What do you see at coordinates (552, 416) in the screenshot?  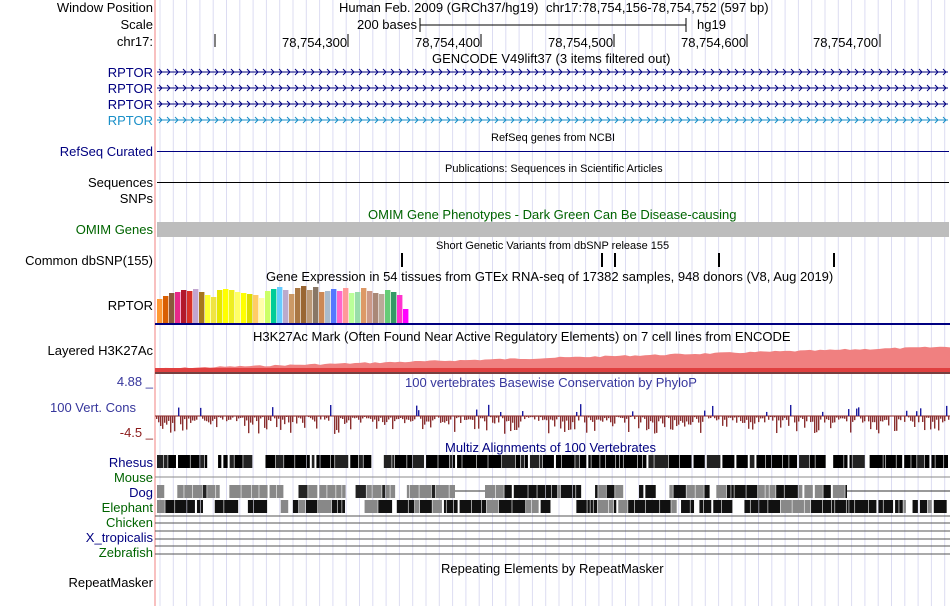 I see `conservation-signal` at bounding box center [552, 416].